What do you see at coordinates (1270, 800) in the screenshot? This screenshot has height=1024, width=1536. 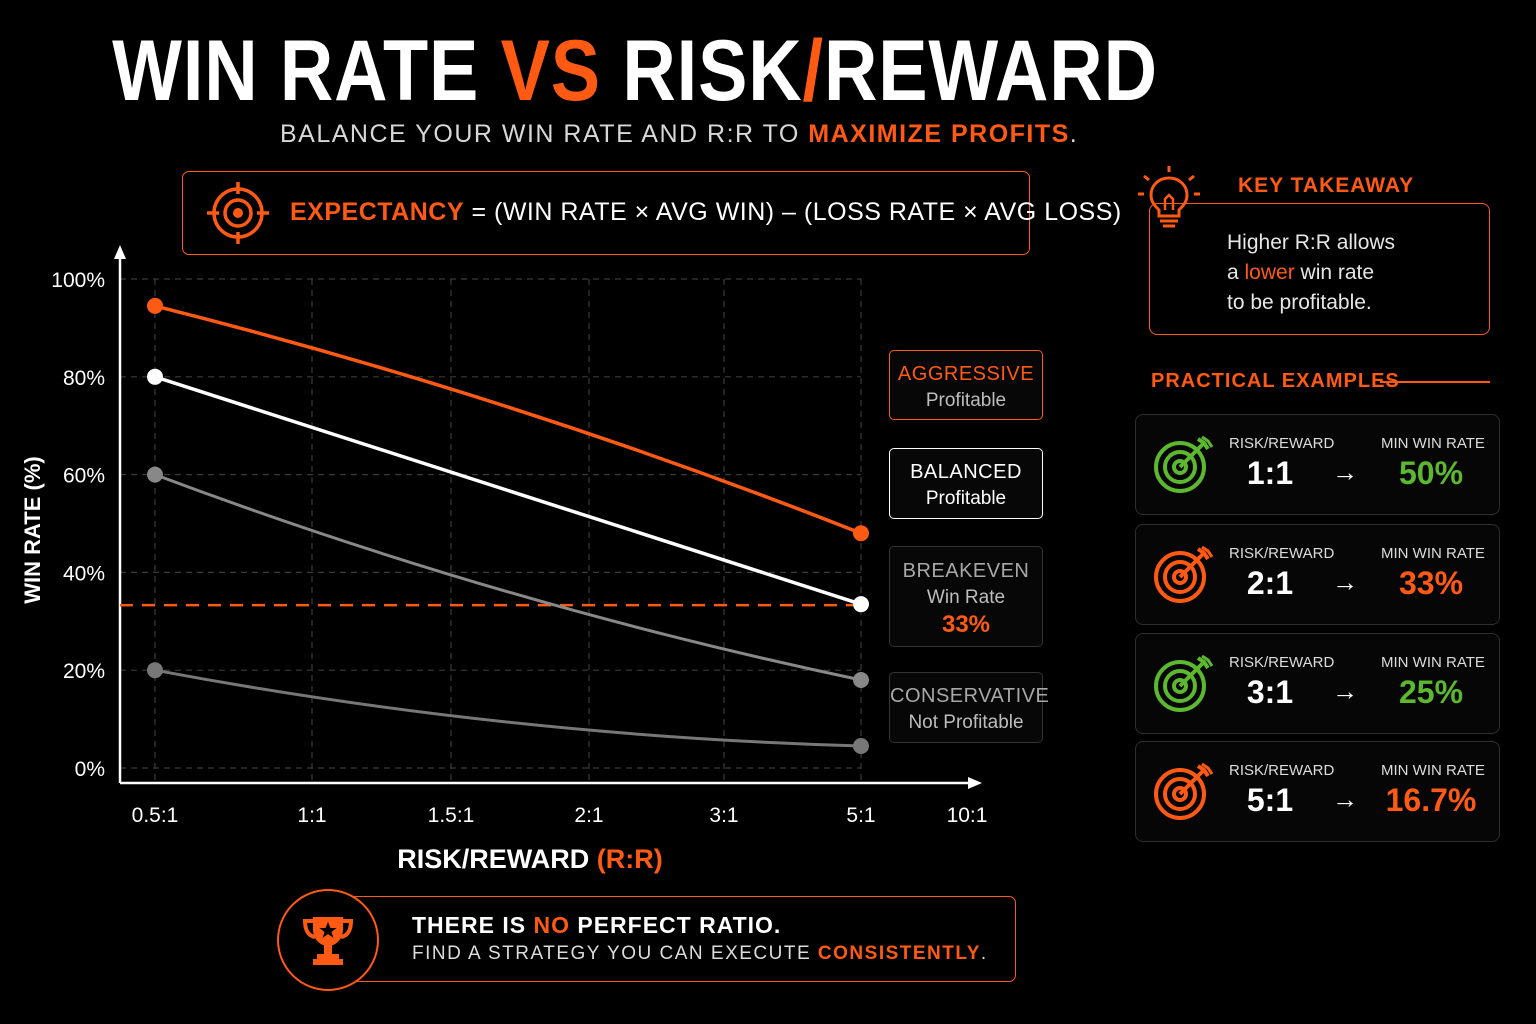 I see `rr-value: 5:1` at bounding box center [1270, 800].